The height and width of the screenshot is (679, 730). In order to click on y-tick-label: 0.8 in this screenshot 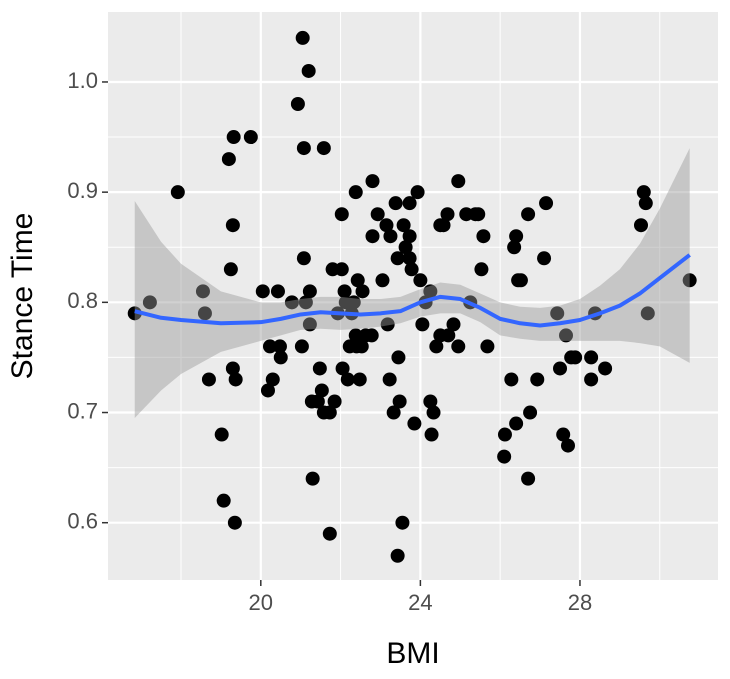, I will do `click(82, 300)`.